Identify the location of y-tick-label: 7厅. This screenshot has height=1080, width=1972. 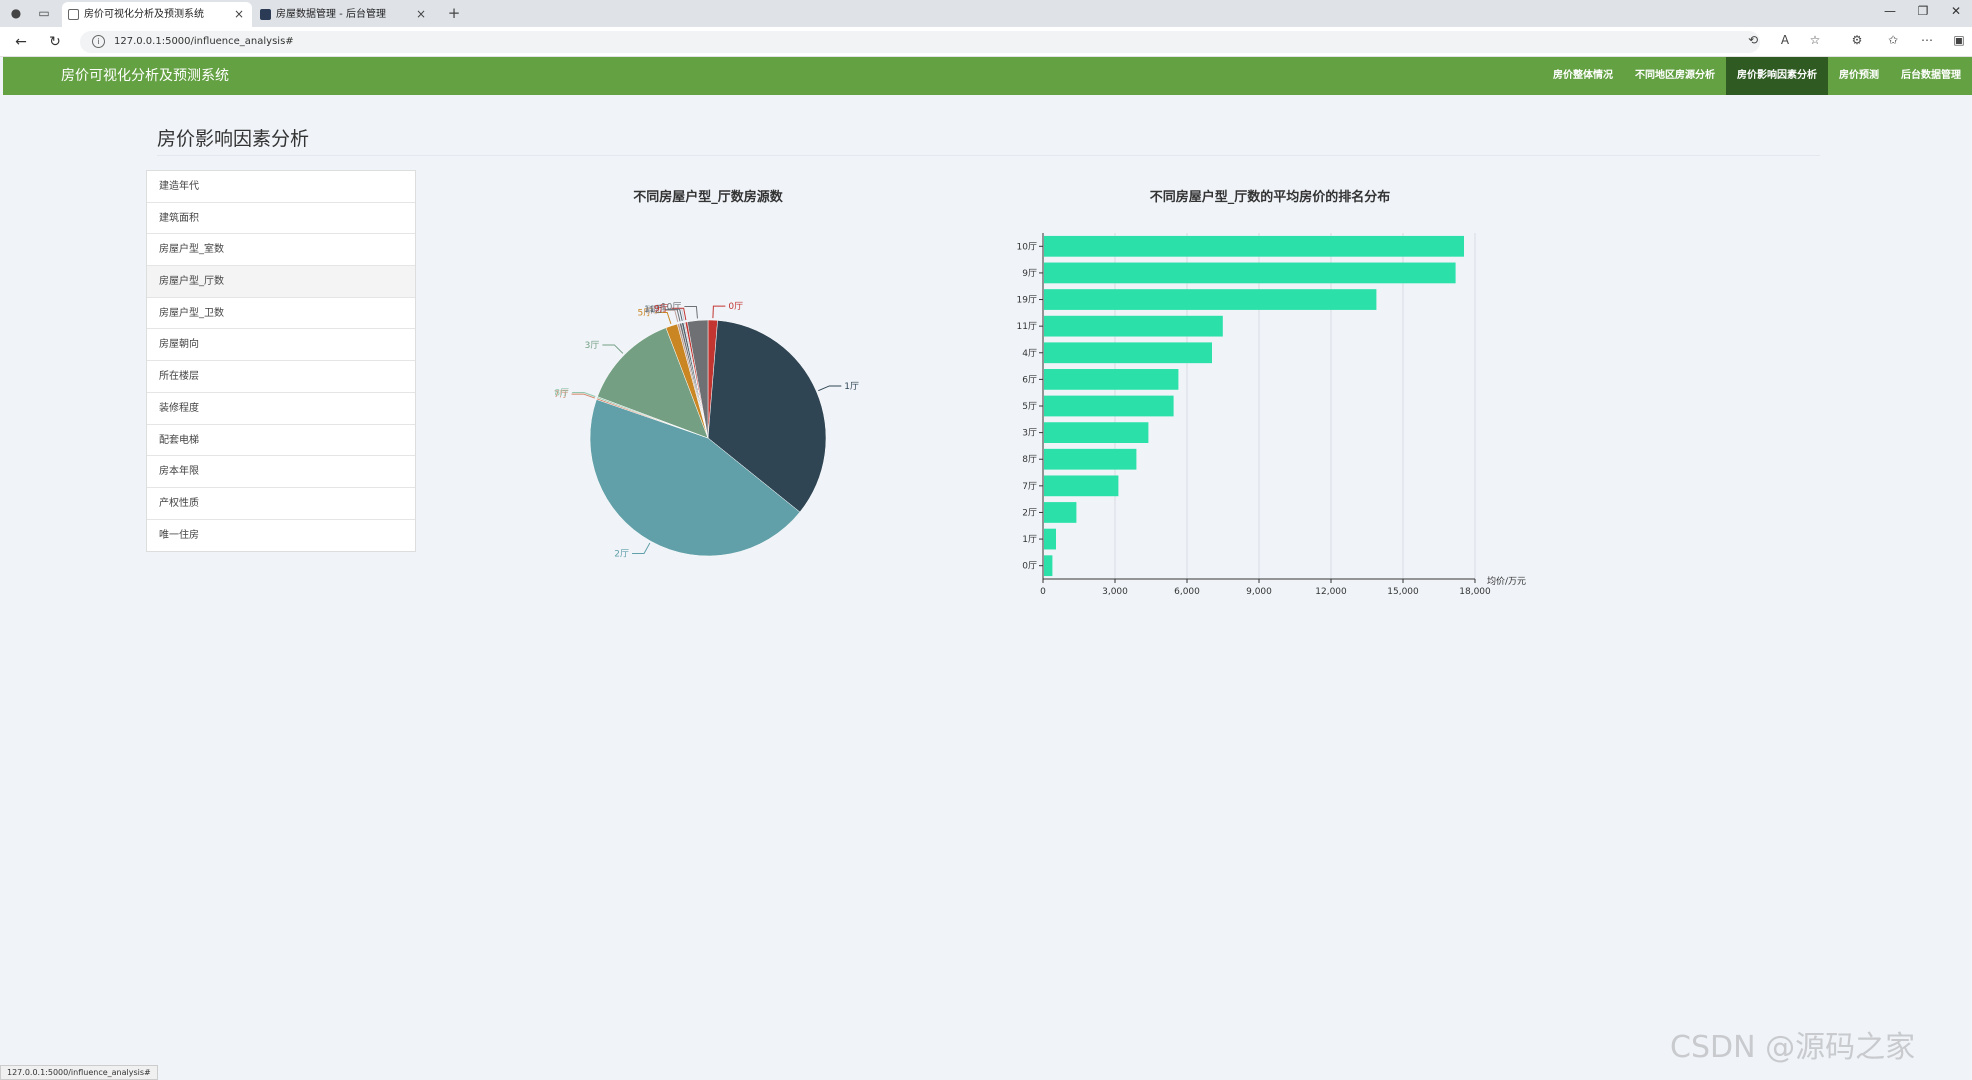
(1029, 486).